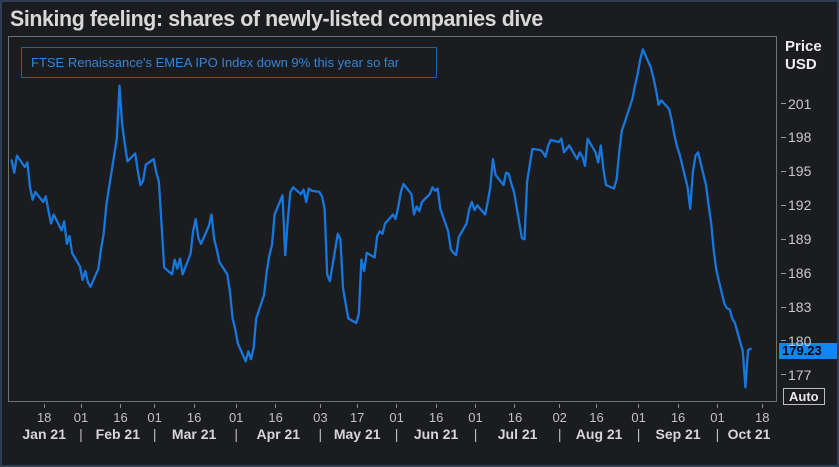  What do you see at coordinates (278, 434) in the screenshot?
I see `x-month-label: Apr 21` at bounding box center [278, 434].